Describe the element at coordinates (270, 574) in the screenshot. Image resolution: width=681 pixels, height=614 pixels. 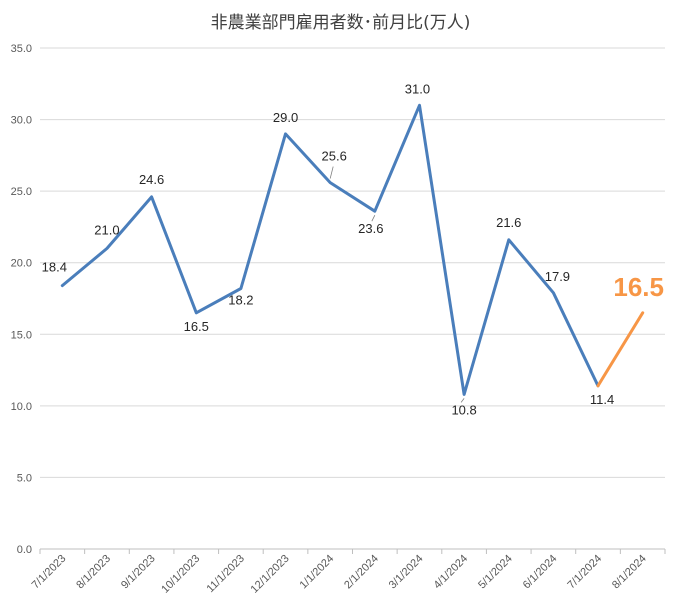
I see `x-tick-label: 12/1/2023` at that location.